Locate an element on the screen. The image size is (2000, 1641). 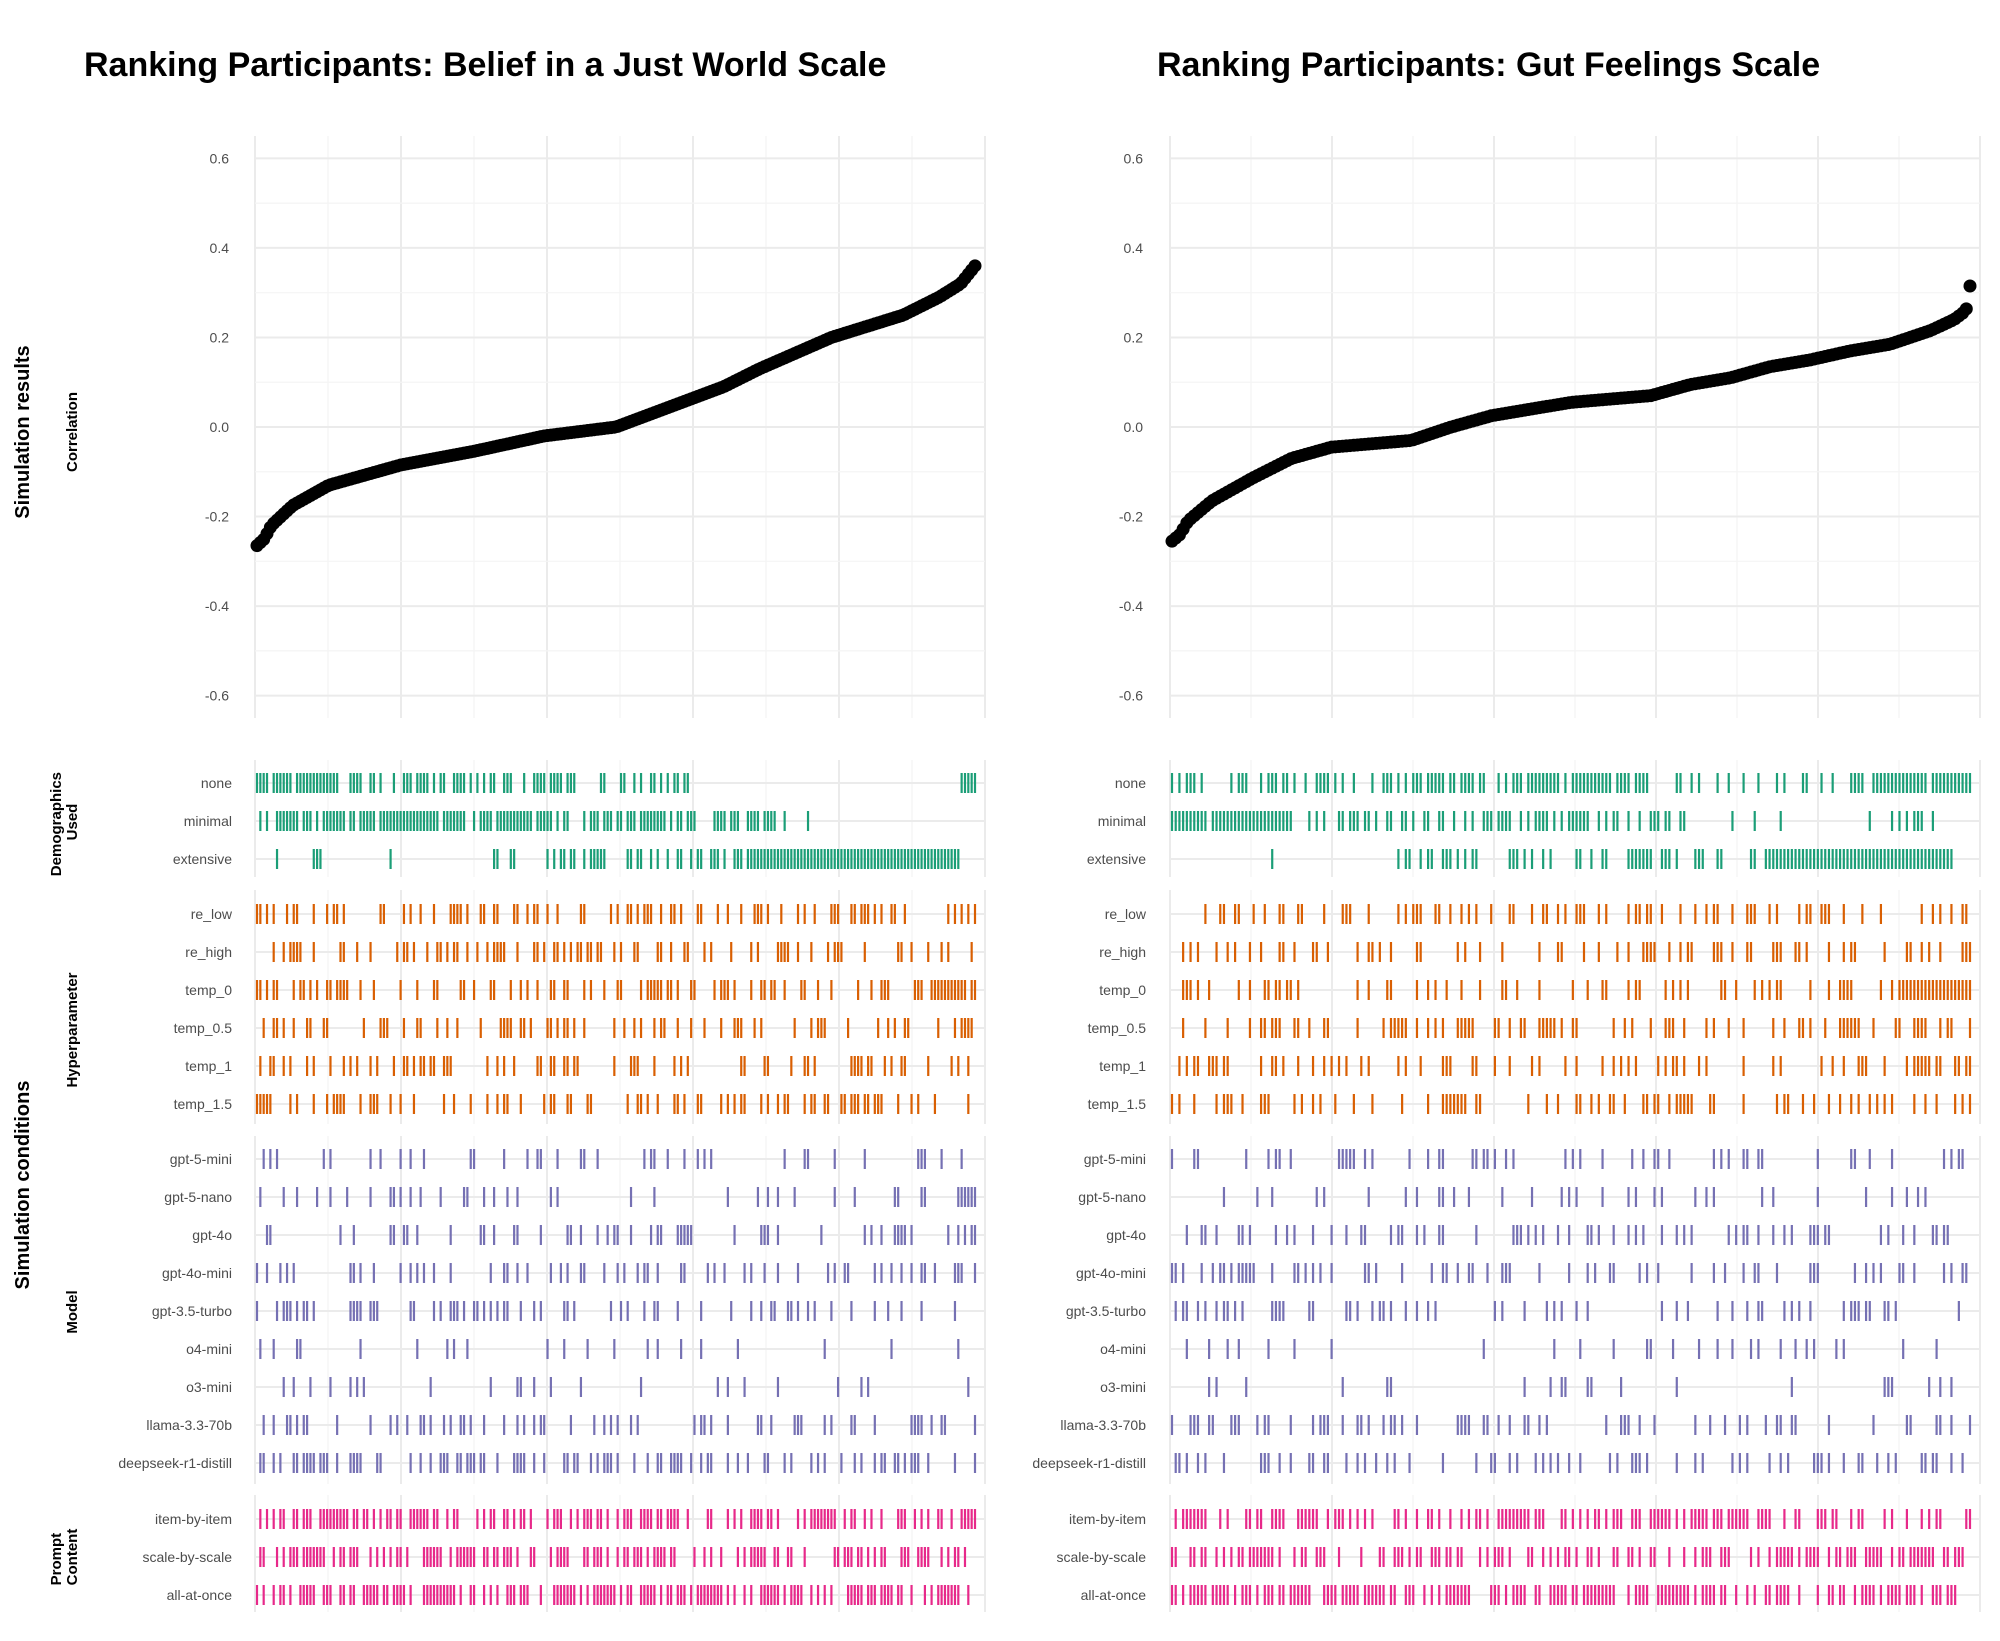
facet-label-correlation: Correlation is located at coordinates (72, 432).